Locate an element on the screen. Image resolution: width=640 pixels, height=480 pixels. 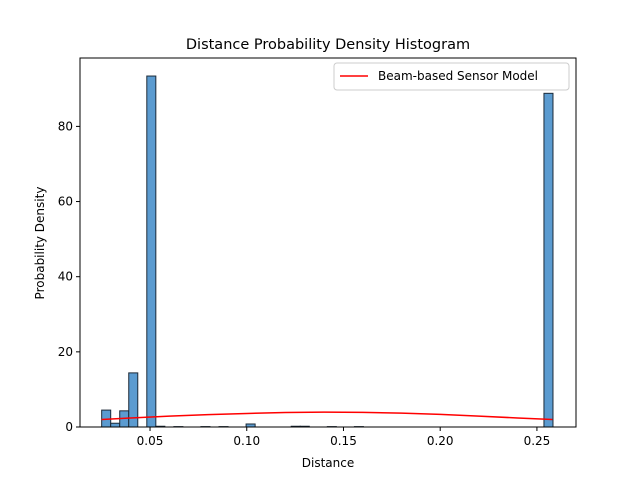
y-axis-ticks: 0 20 40 60 80 is located at coordinates (69, 276).